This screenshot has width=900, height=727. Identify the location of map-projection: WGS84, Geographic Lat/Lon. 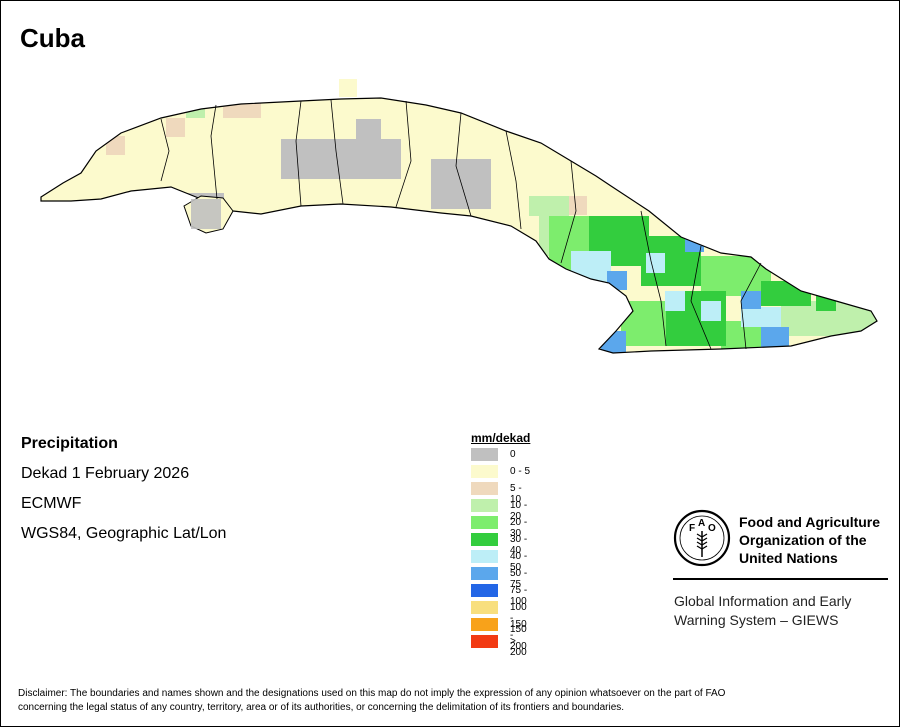
(124, 533).